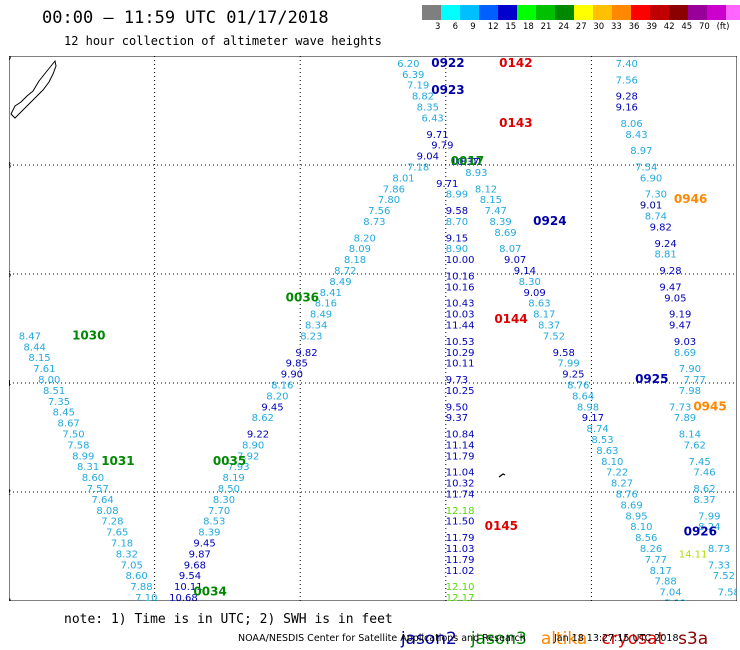 This screenshot has height=650, width=740. What do you see at coordinates (704, 489) in the screenshot?
I see `swh-value: 8.62` at bounding box center [704, 489].